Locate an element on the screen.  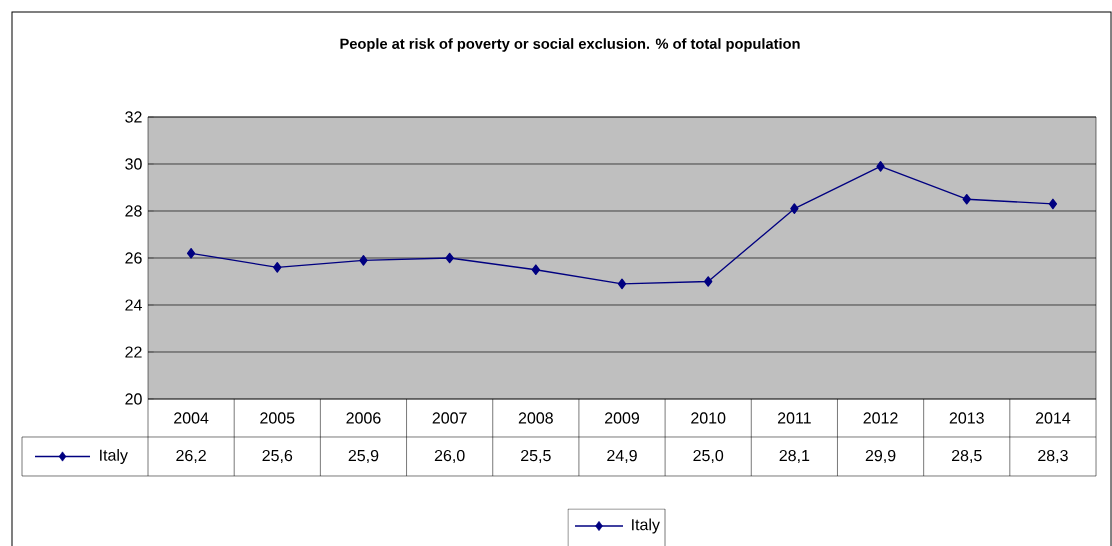
data-label: 25,9 is located at coordinates (363, 456).